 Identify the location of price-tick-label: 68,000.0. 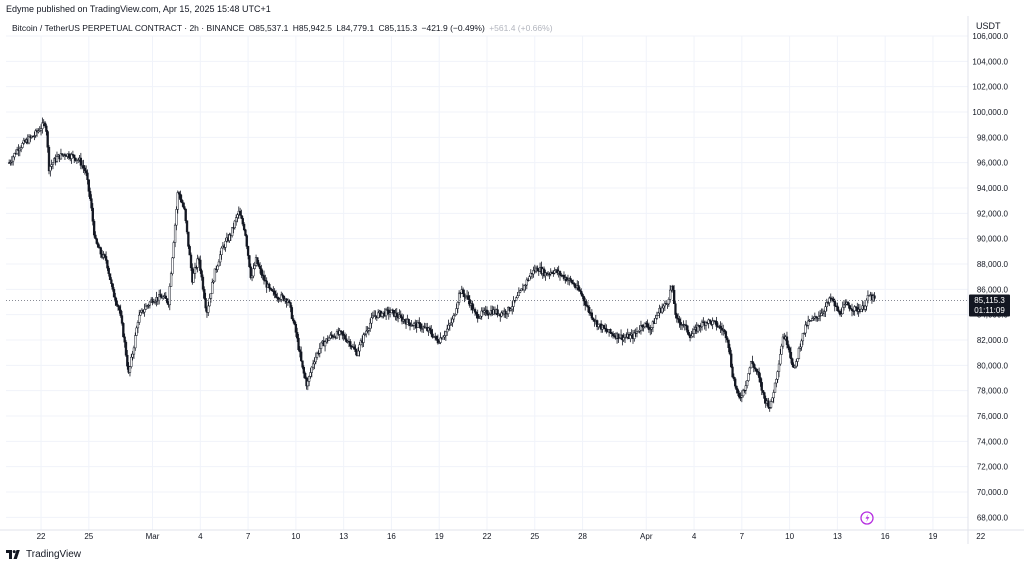
(993, 517).